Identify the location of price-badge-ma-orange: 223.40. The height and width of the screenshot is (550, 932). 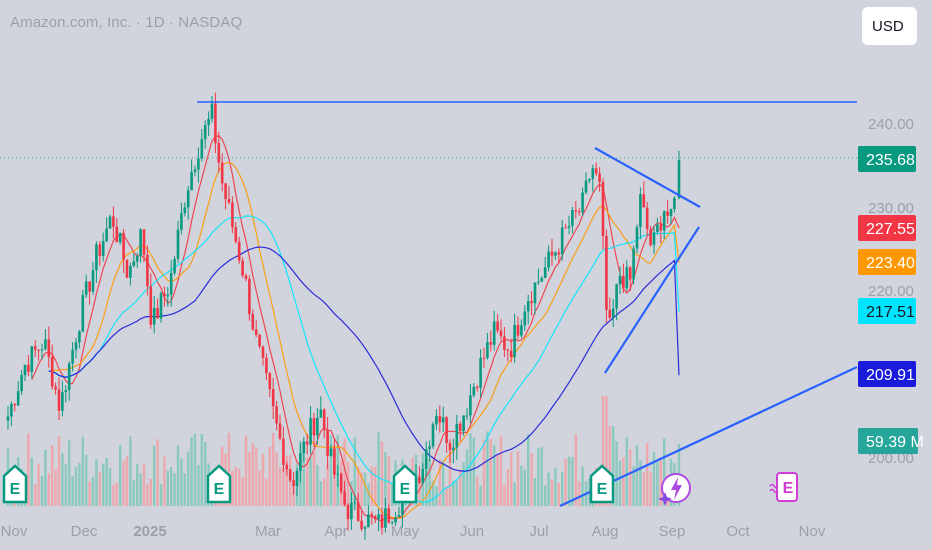
(887, 262).